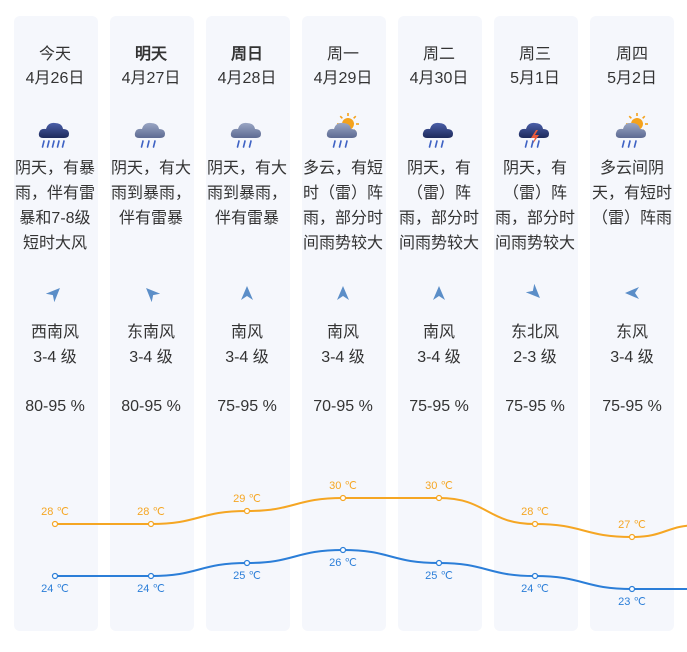 The height and width of the screenshot is (652, 687). What do you see at coordinates (535, 132) in the screenshot?
I see `thunder-rain-icon` at bounding box center [535, 132].